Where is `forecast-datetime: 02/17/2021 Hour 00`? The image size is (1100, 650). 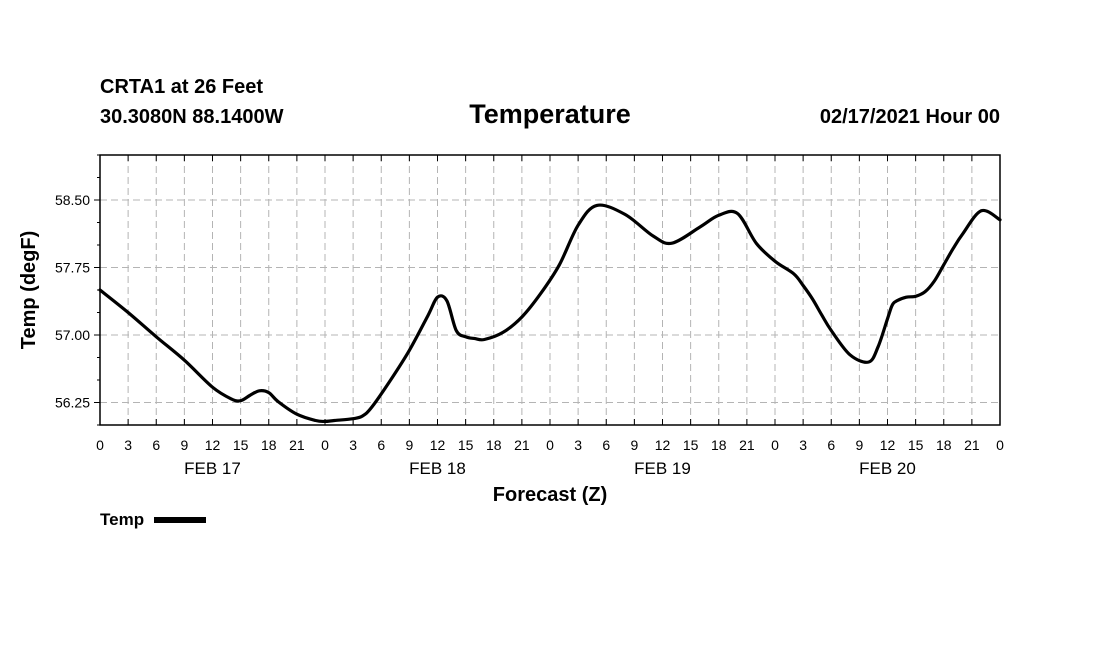 forecast-datetime: 02/17/2021 Hour 00 is located at coordinates (909, 117).